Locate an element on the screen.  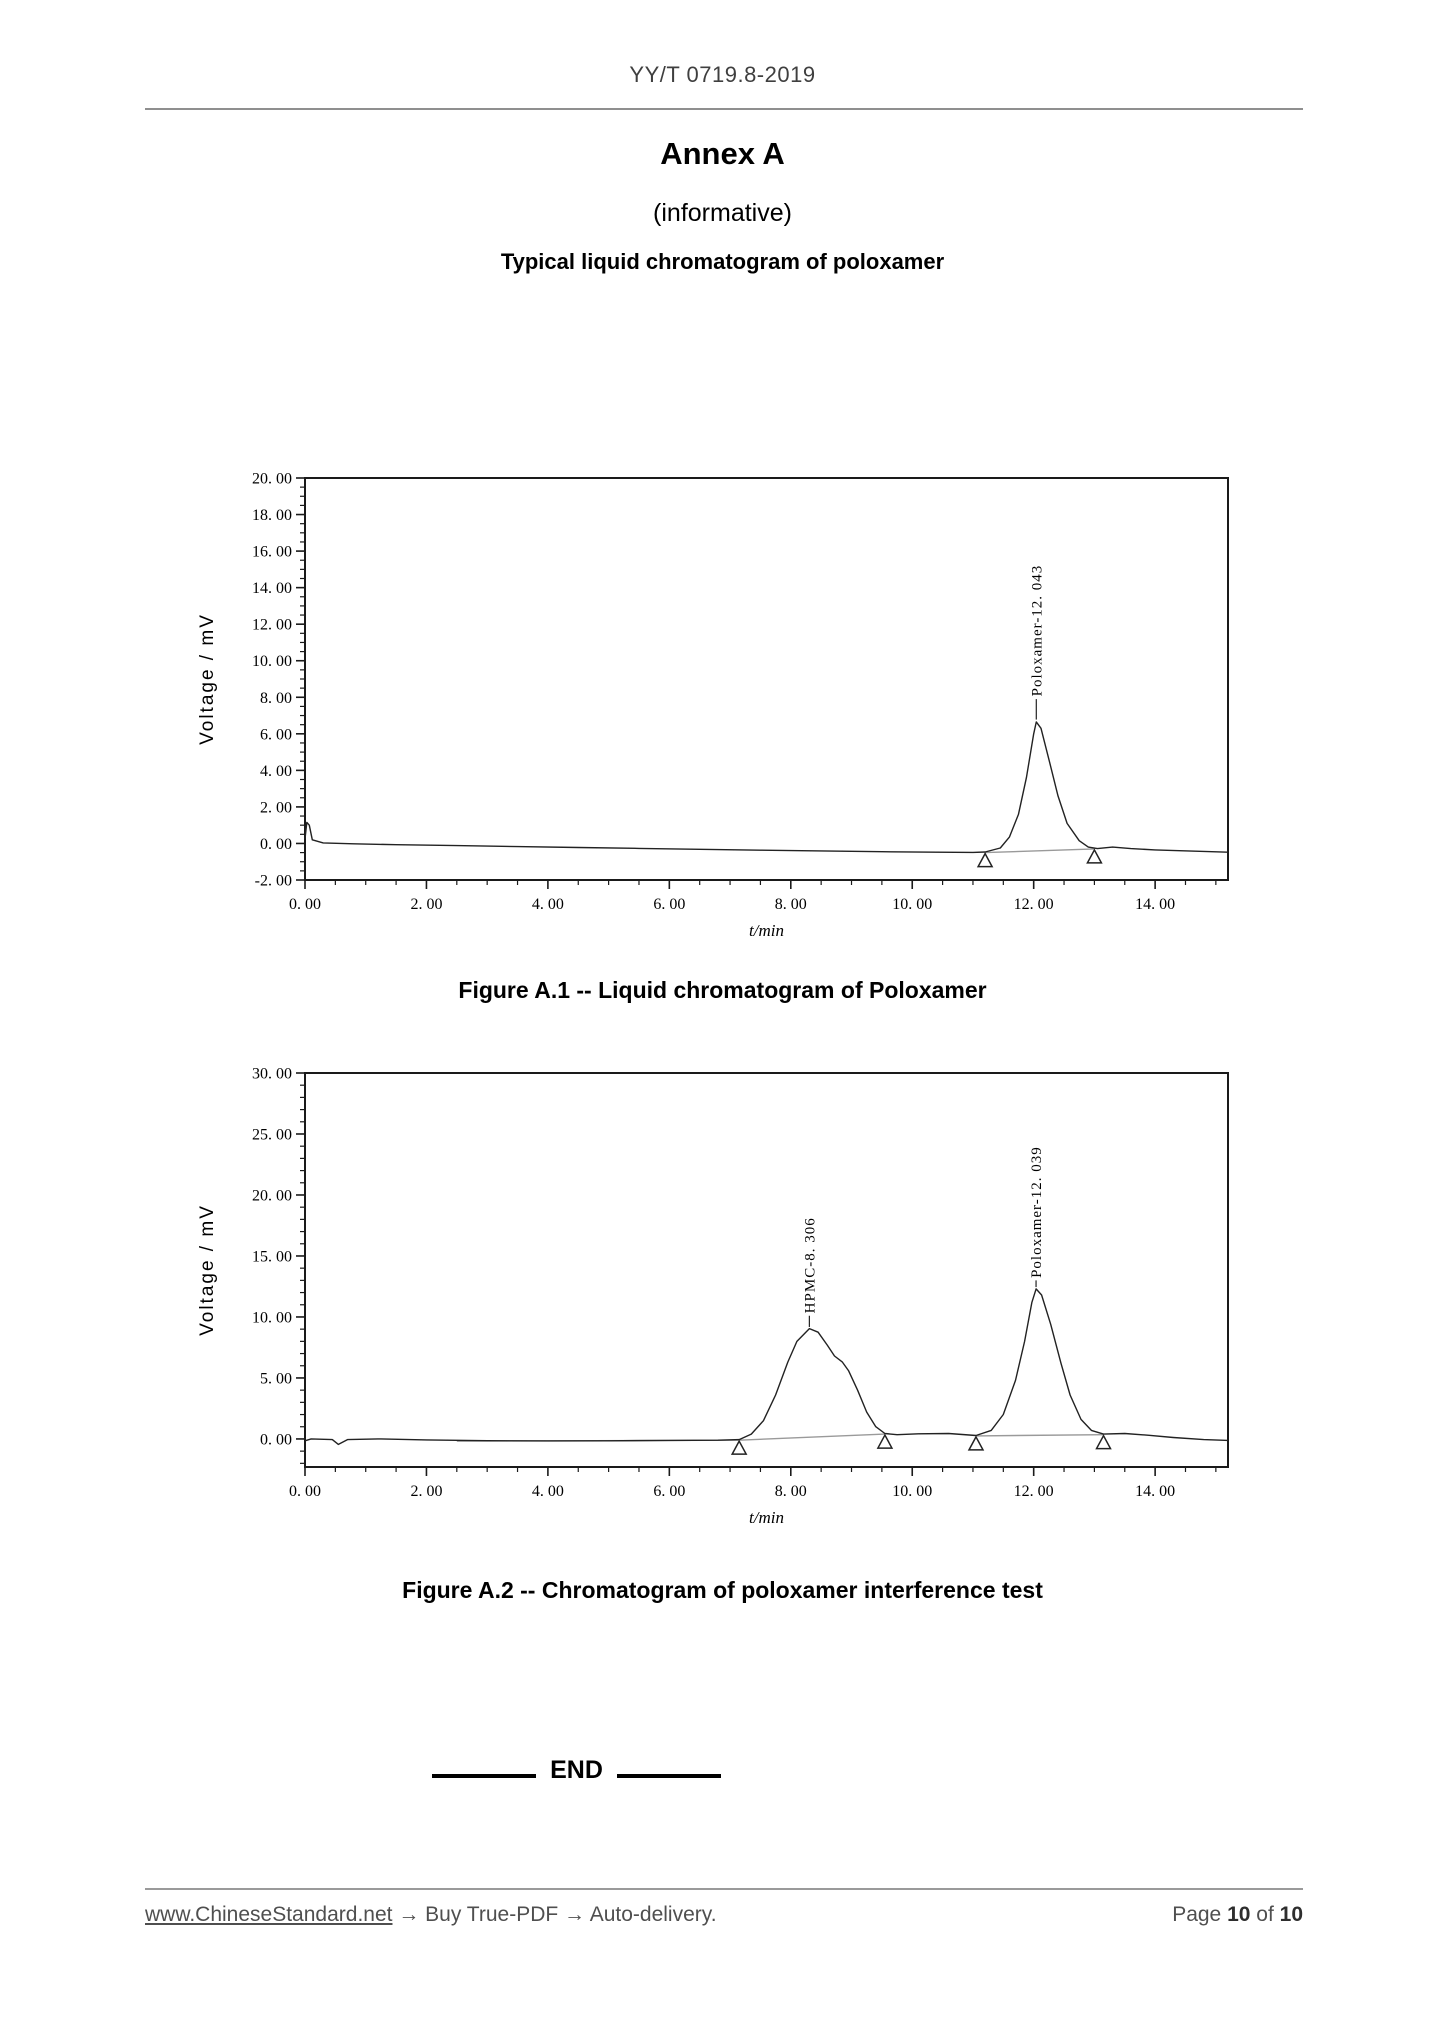
page-total: 10 is located at coordinates (1291, 1914).